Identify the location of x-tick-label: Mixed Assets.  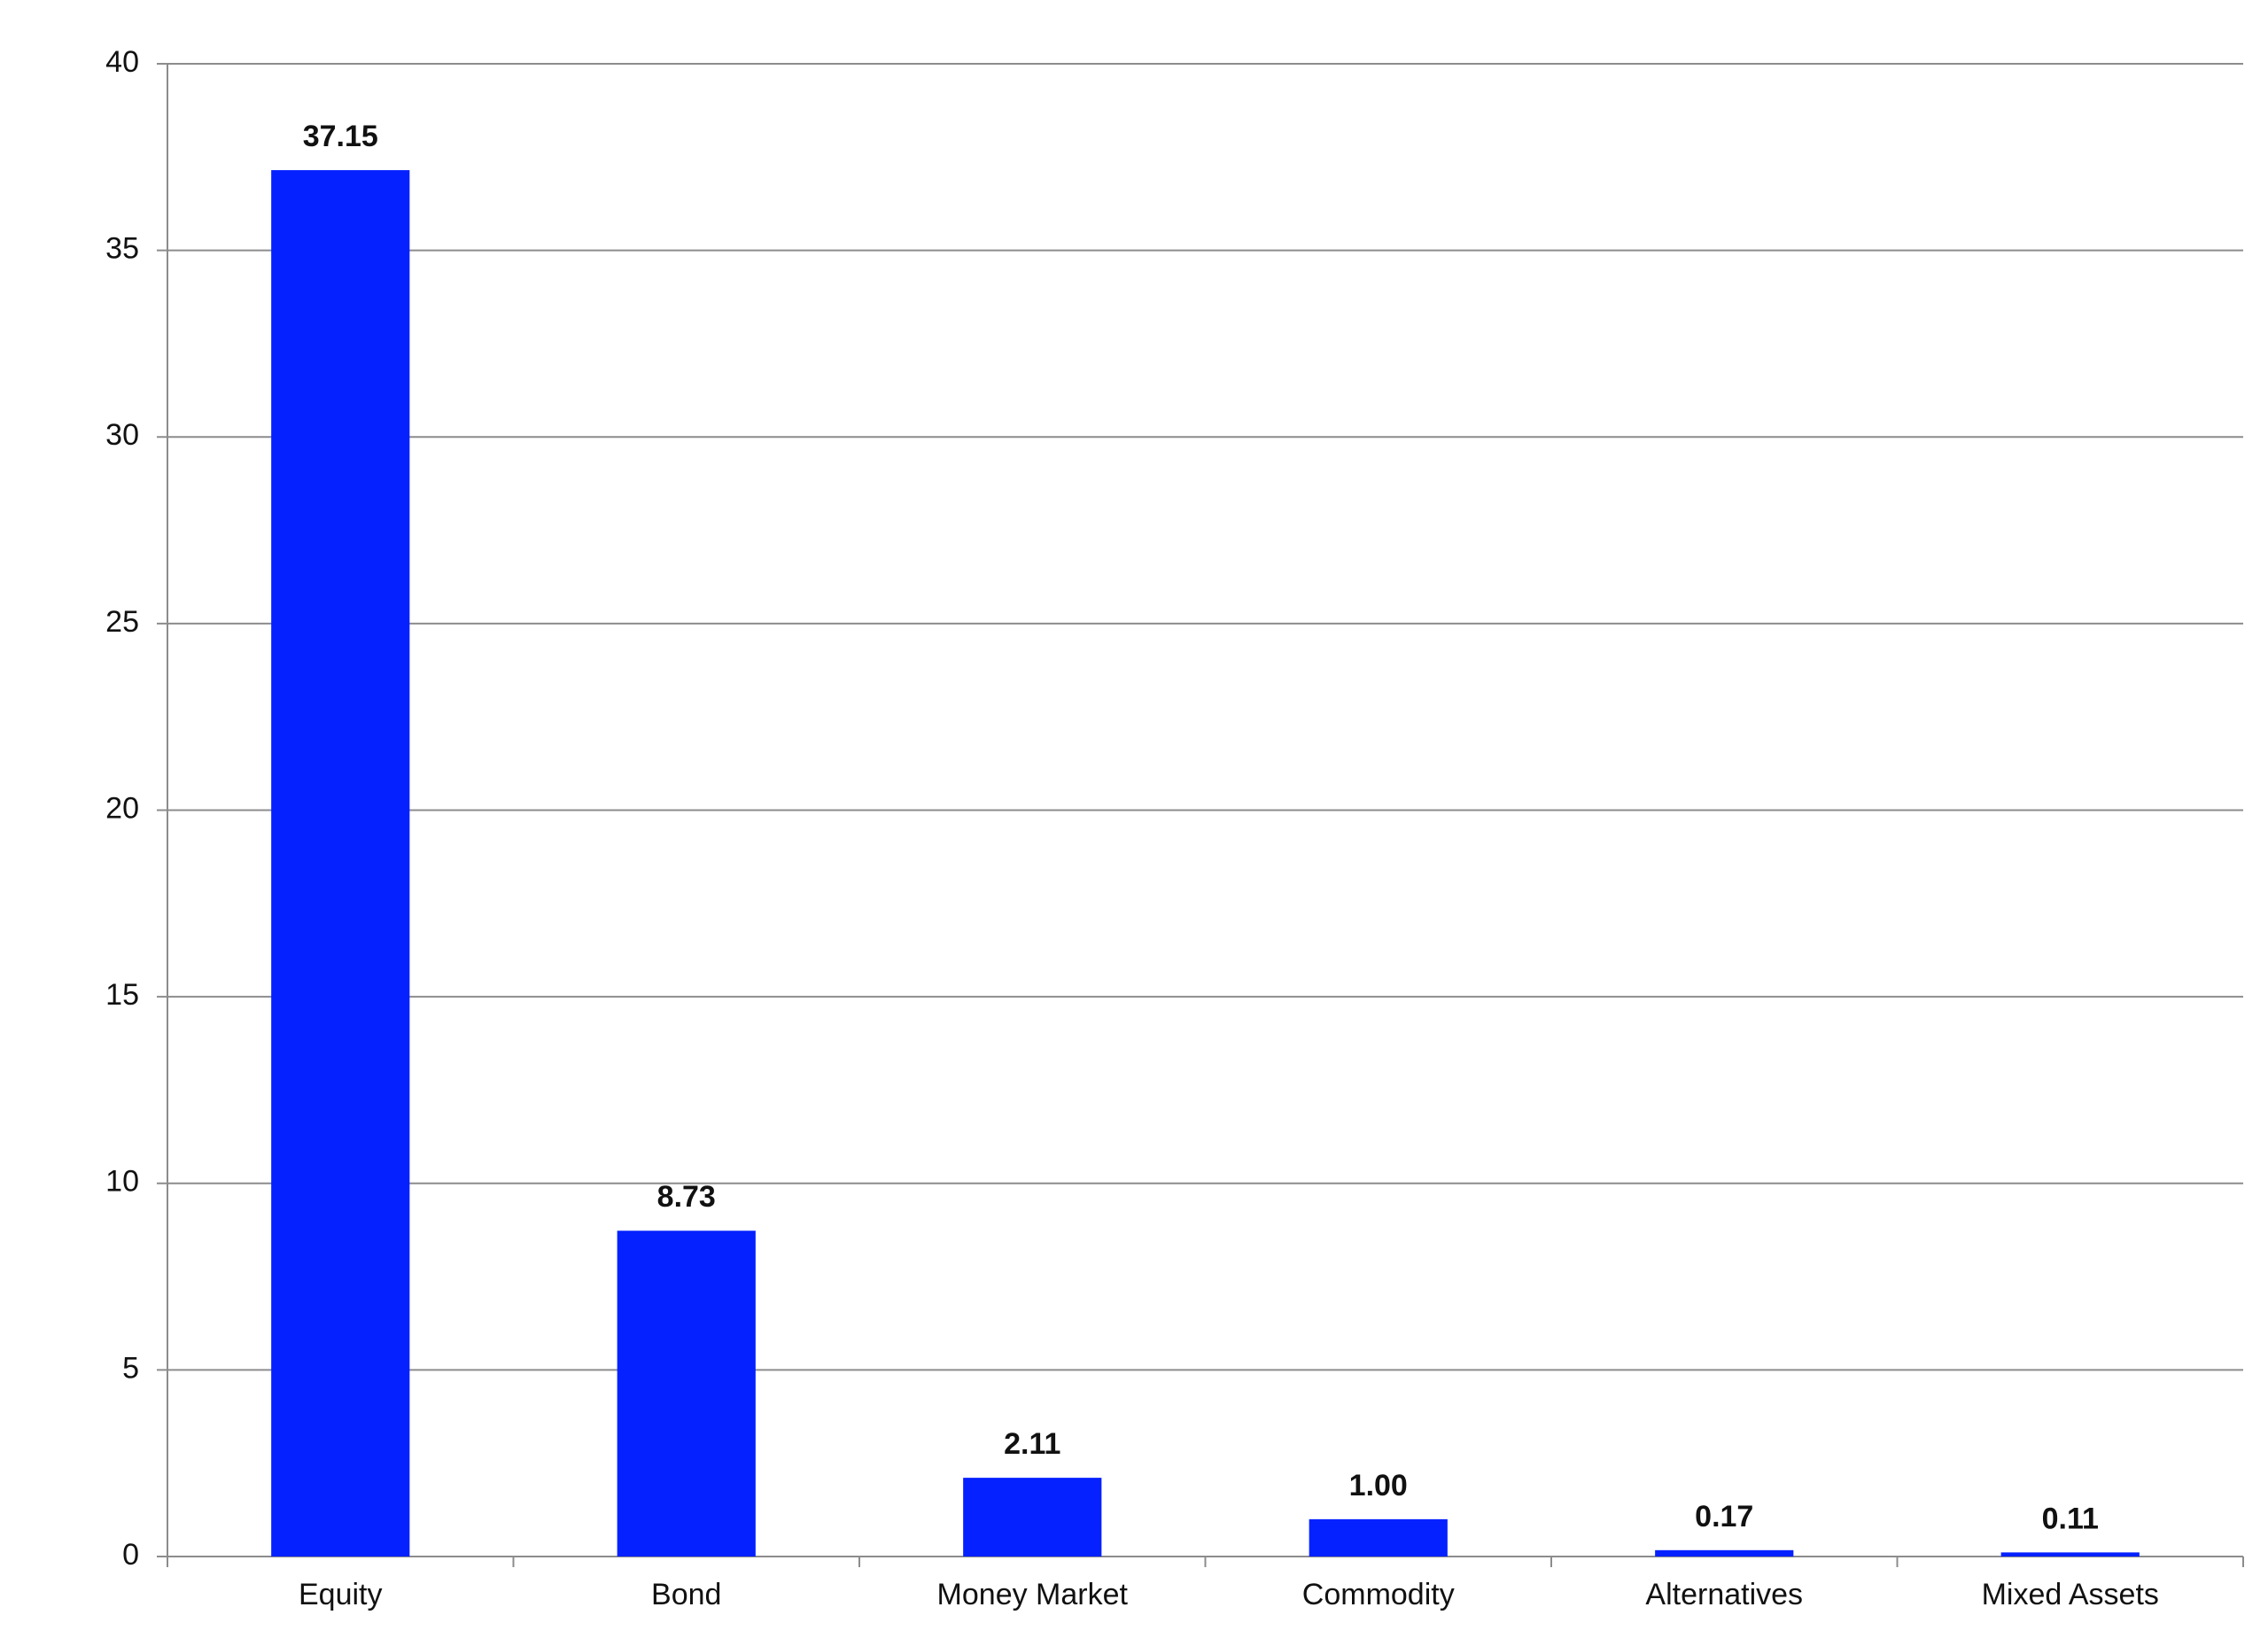
(2070, 1594).